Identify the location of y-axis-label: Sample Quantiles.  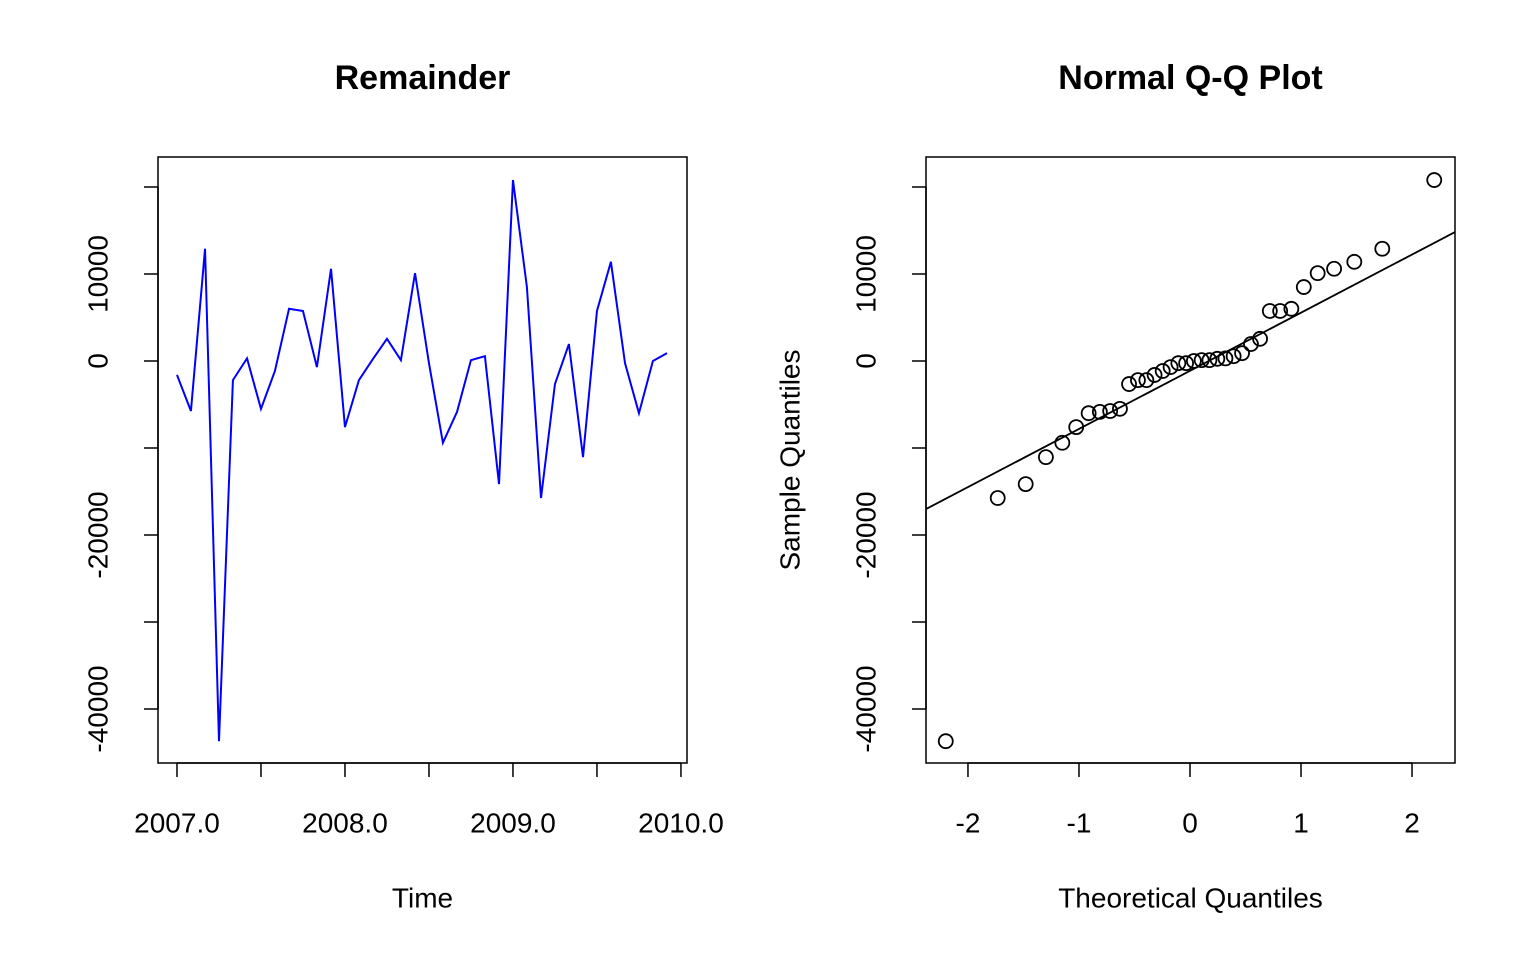
(789, 459).